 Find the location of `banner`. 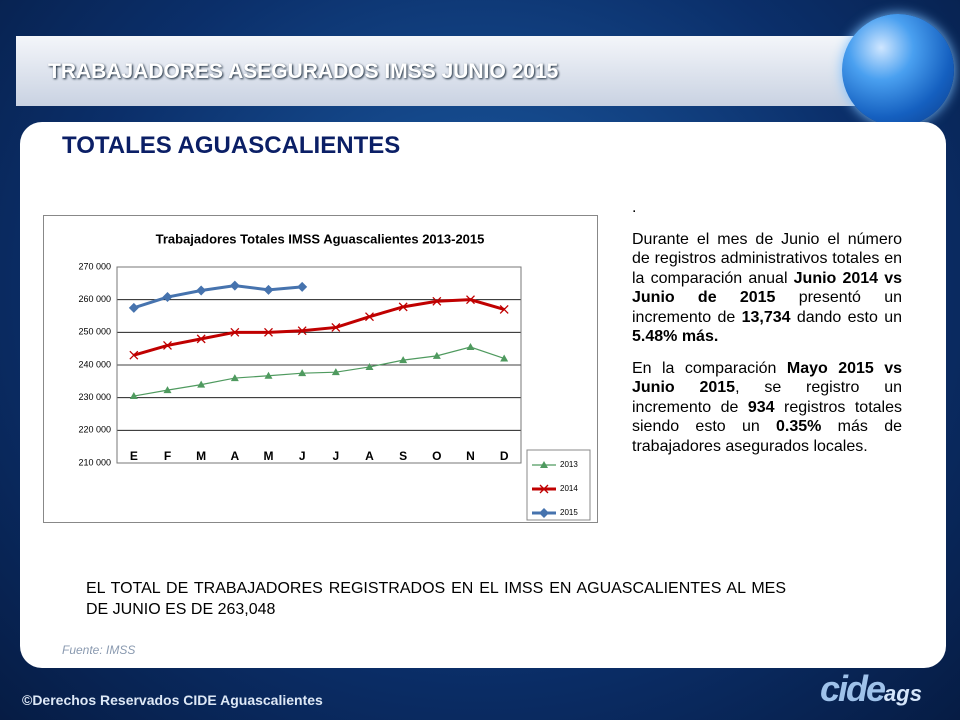

banner is located at coordinates (456, 71).